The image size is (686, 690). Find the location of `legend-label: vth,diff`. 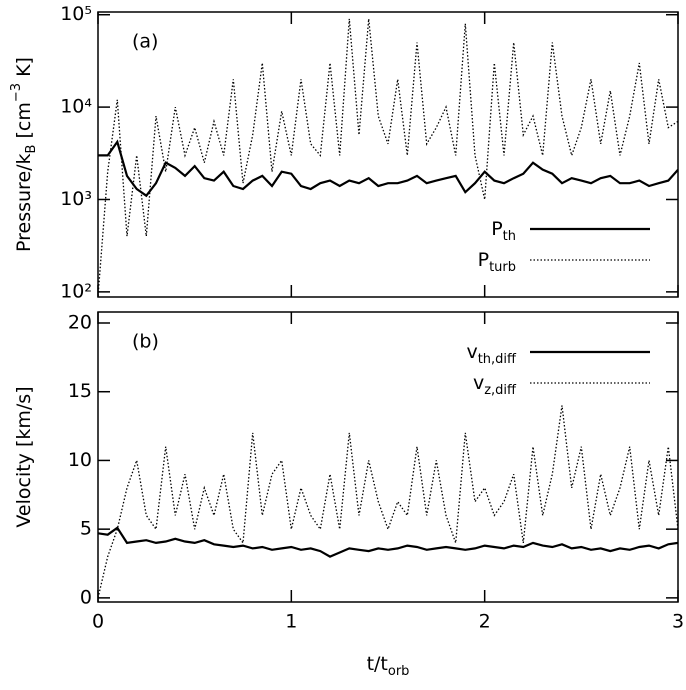

legend-label: vth,diff is located at coordinates (491, 354).